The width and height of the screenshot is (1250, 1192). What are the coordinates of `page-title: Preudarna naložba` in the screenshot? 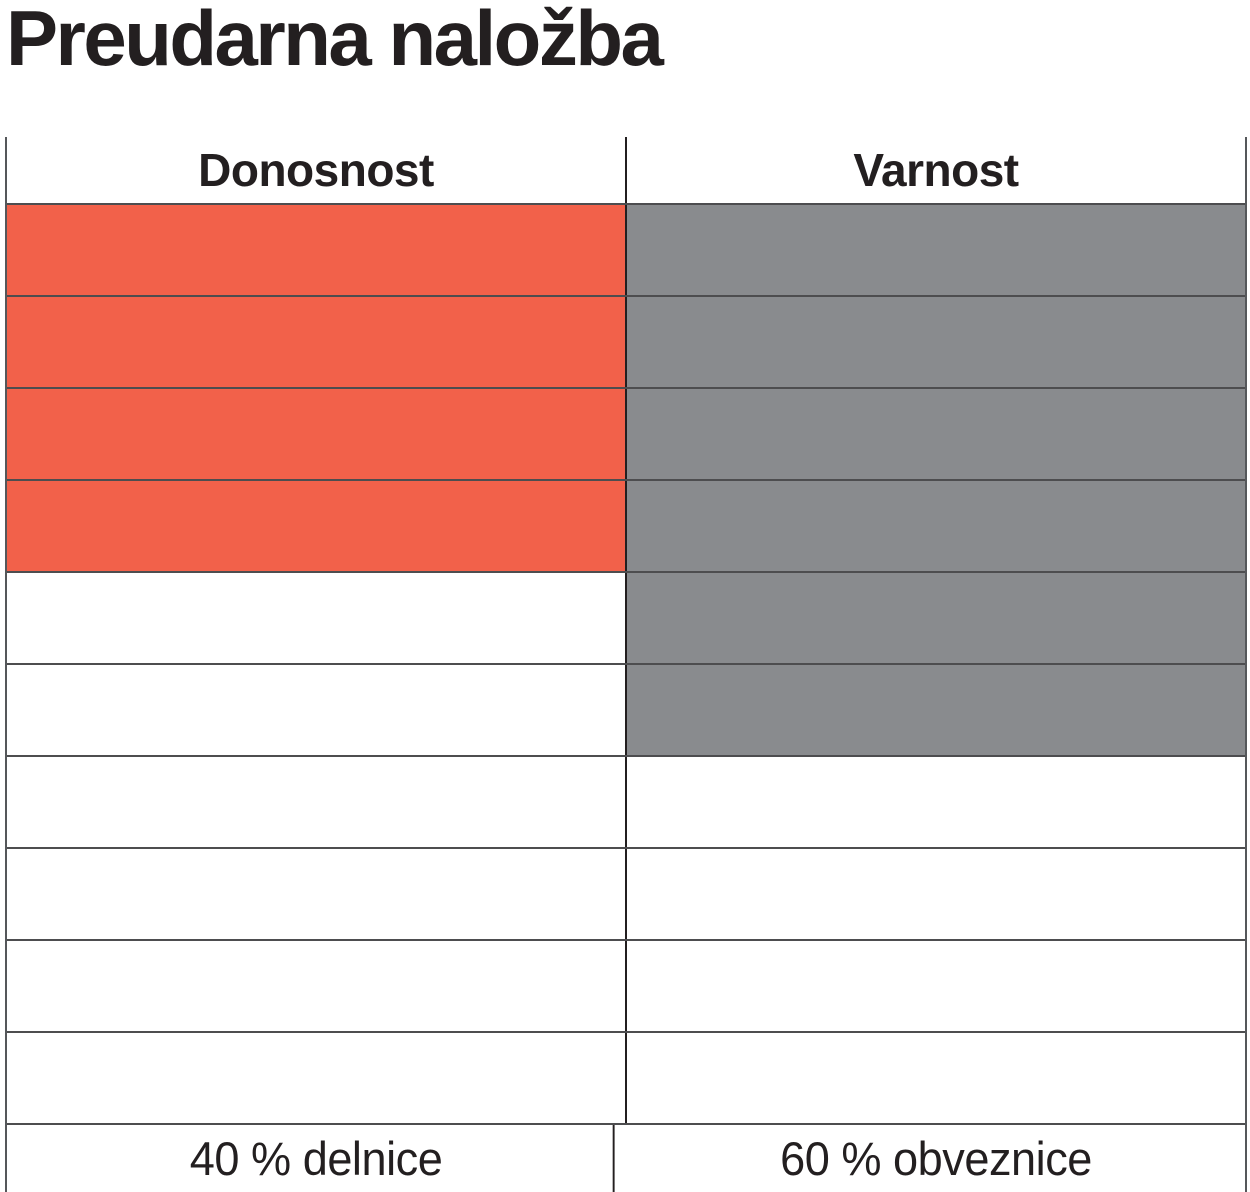 It's located at (335, 41).